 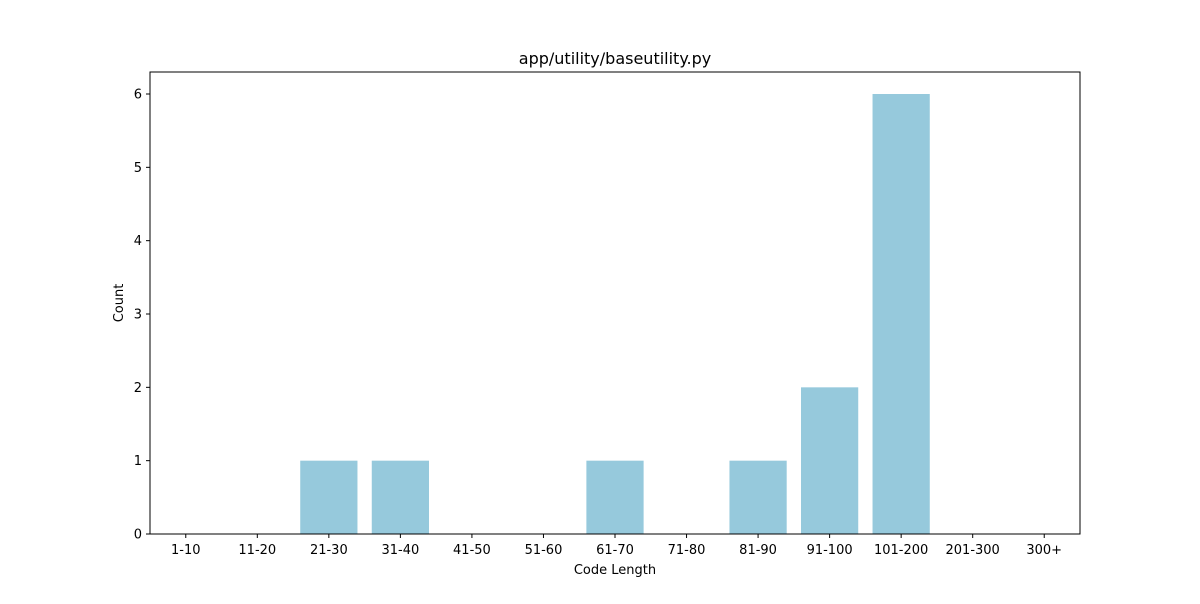 I want to click on y-tick-label: 2, so click(x=138, y=388).